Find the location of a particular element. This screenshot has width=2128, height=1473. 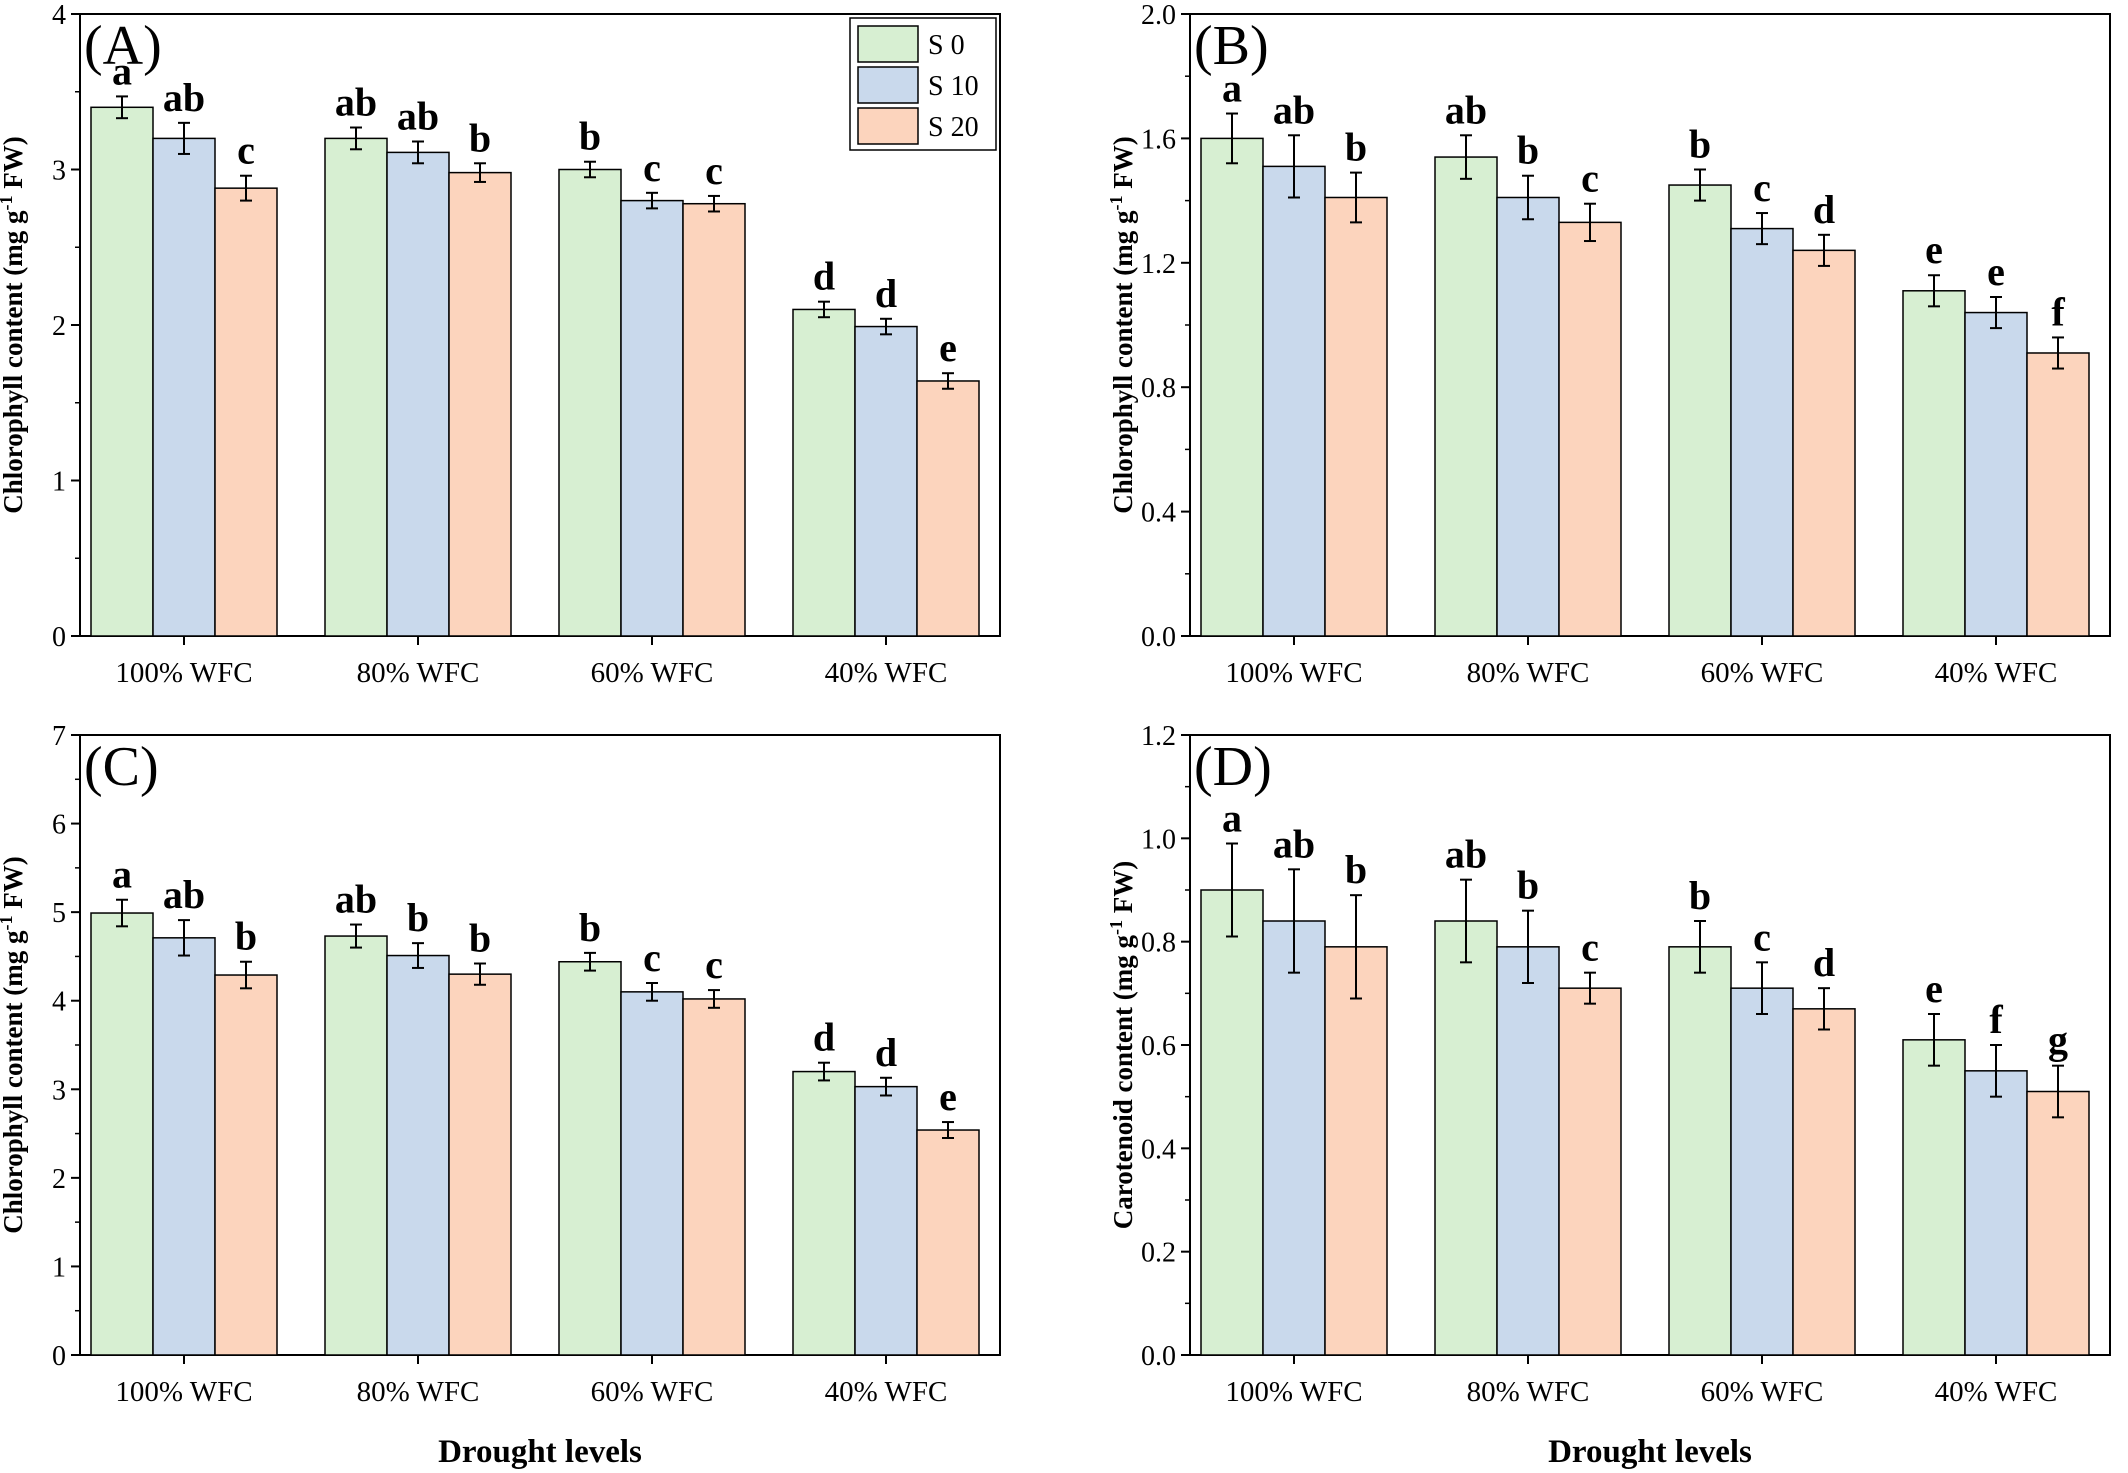

y-tick-label-d-1: 0.2 is located at coordinates (1158, 1253).